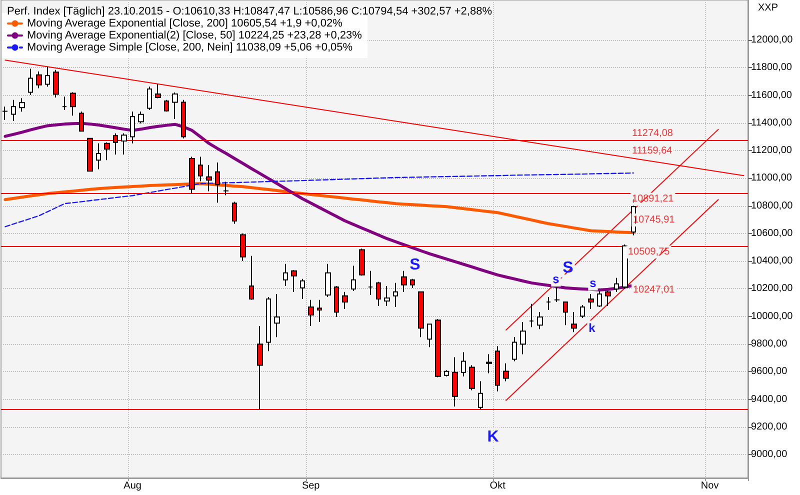  Describe the element at coordinates (772, 40) in the screenshot. I see `y-tick-label: 12000,00` at that location.